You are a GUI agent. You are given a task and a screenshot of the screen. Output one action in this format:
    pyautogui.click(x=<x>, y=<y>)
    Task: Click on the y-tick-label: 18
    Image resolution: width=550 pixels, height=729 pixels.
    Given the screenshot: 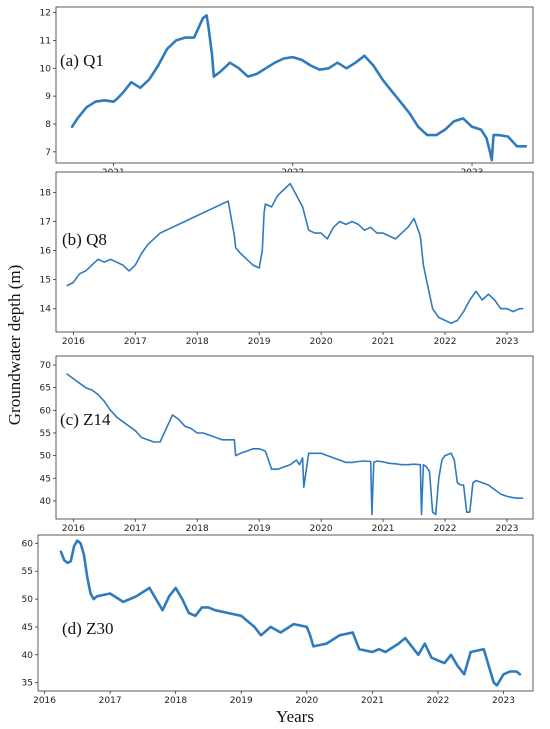 What is the action you would take?
    pyautogui.click(x=46, y=193)
    